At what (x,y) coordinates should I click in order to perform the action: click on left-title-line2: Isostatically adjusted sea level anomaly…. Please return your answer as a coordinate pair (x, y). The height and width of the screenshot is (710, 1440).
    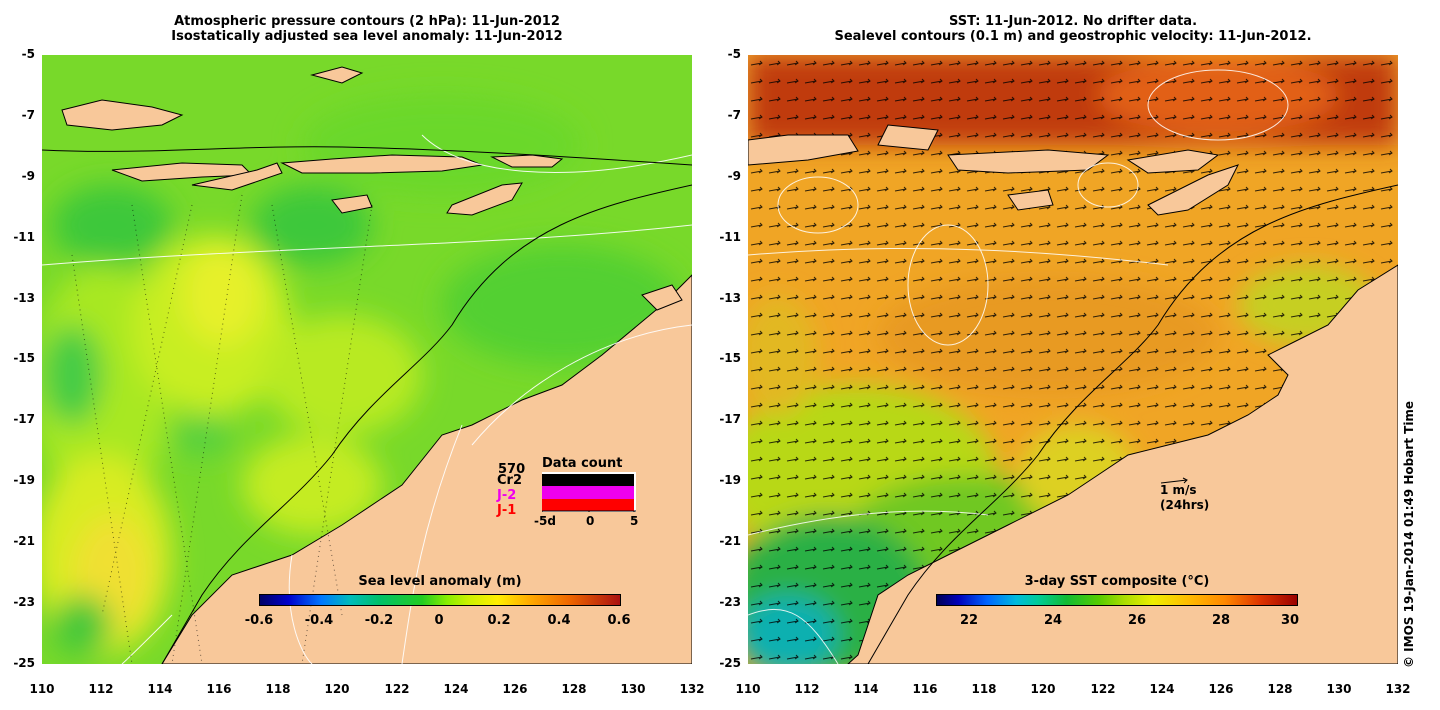
    Looking at the image, I should click on (367, 36).